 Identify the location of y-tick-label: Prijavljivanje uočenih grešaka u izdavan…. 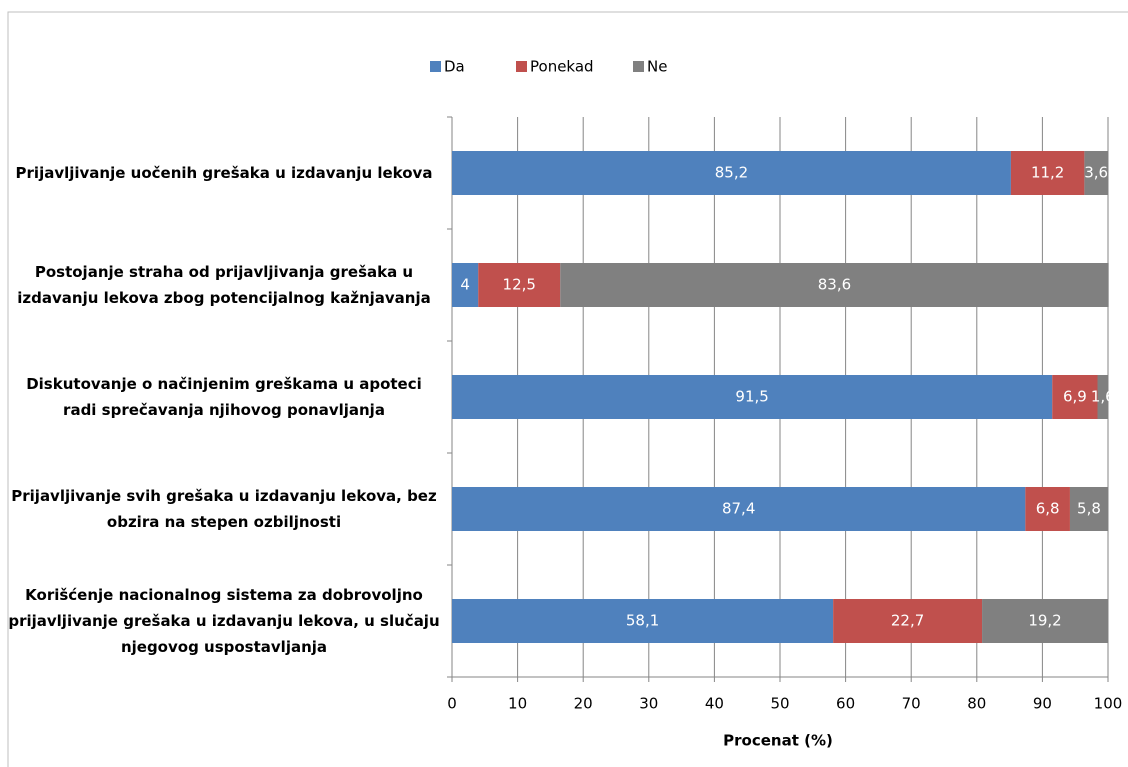
(224, 173).